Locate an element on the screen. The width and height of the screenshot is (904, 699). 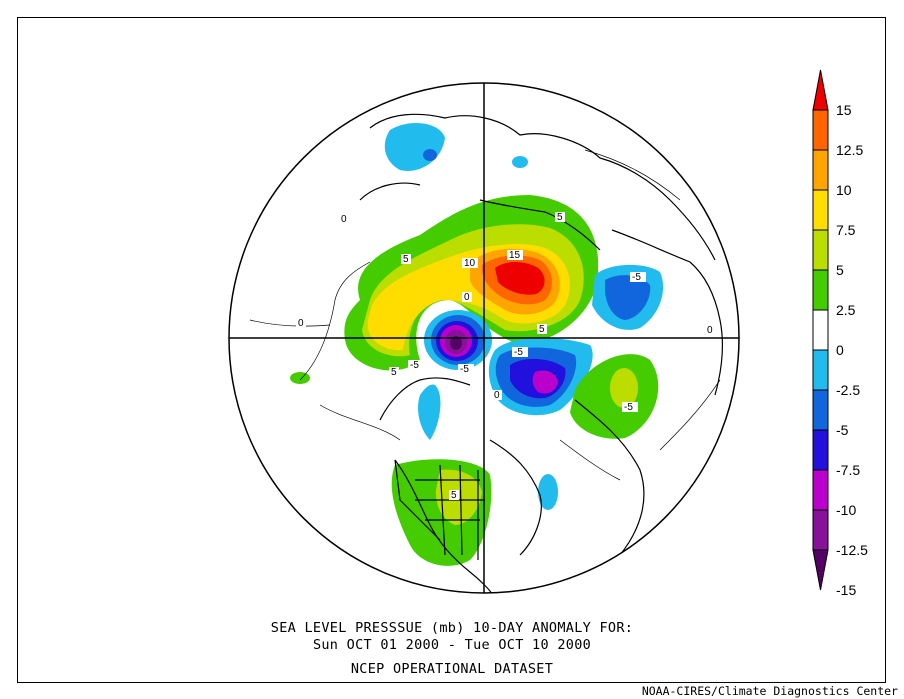
alaska-low is located at coordinates (414, 147).